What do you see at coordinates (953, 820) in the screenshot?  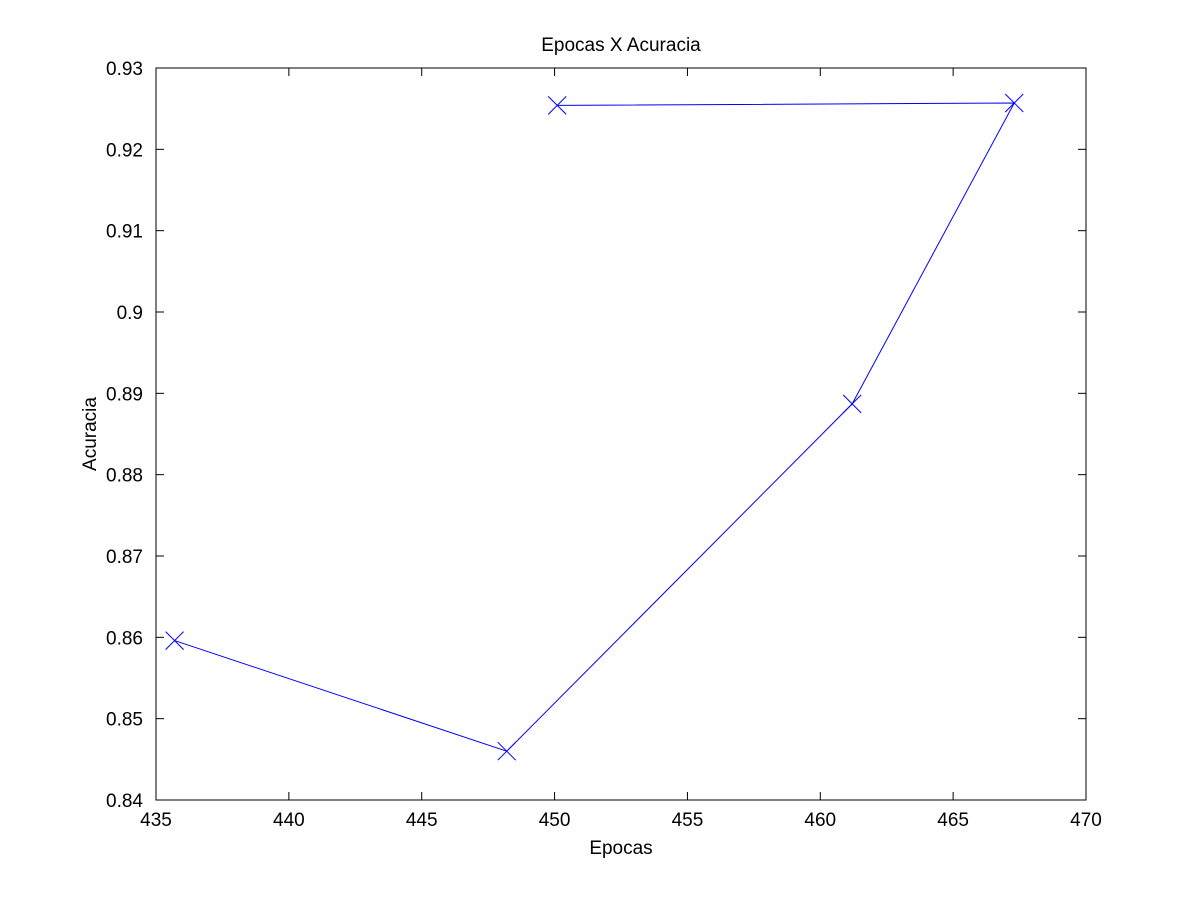 I see `x-tick-label: 465` at bounding box center [953, 820].